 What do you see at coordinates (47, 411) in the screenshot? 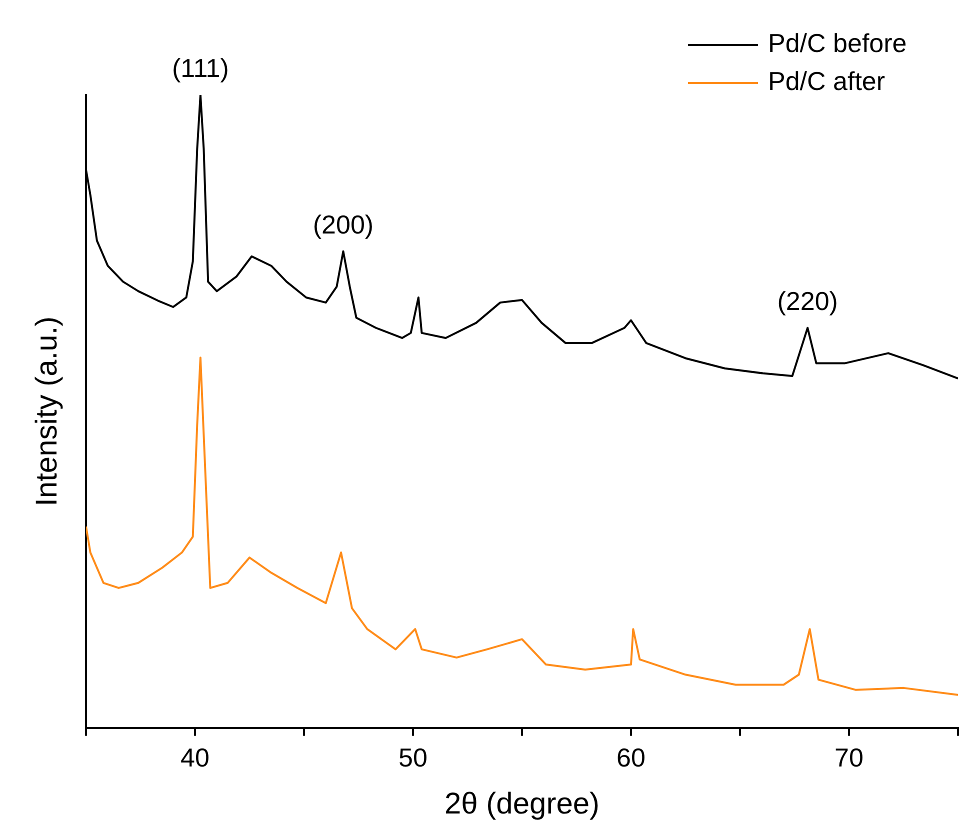
I see `y-axis-title: Intensity (a.u.)` at bounding box center [47, 411].